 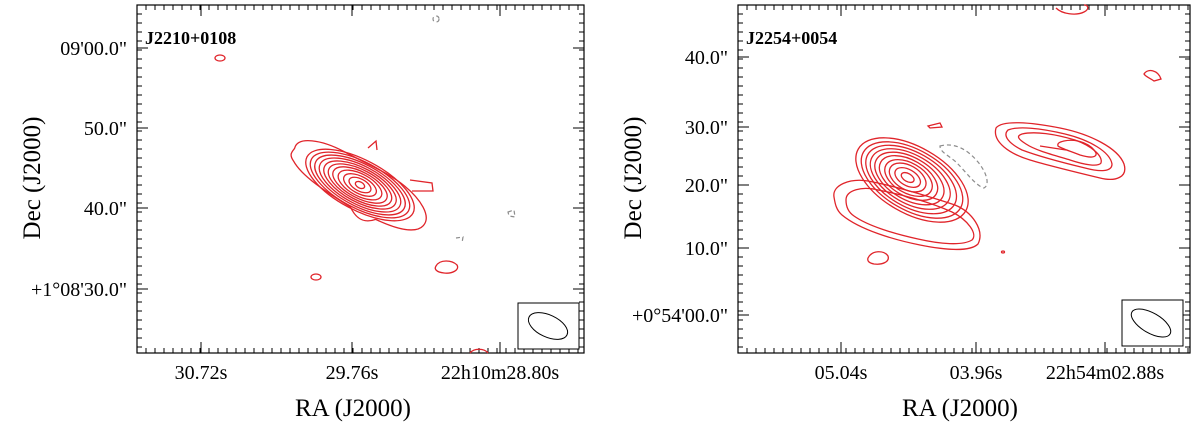 What do you see at coordinates (706, 128) in the screenshot?
I see `y-tick-label: 30.0"` at bounding box center [706, 128].